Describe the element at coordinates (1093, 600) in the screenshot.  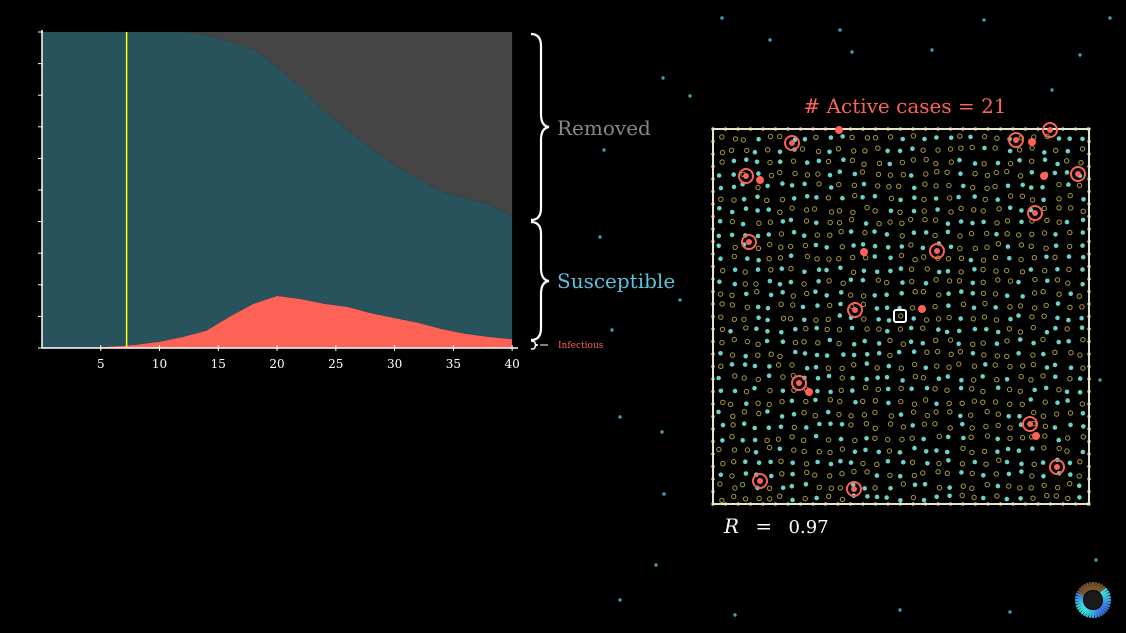
I see `3b1b-pi-logo-icon` at that location.